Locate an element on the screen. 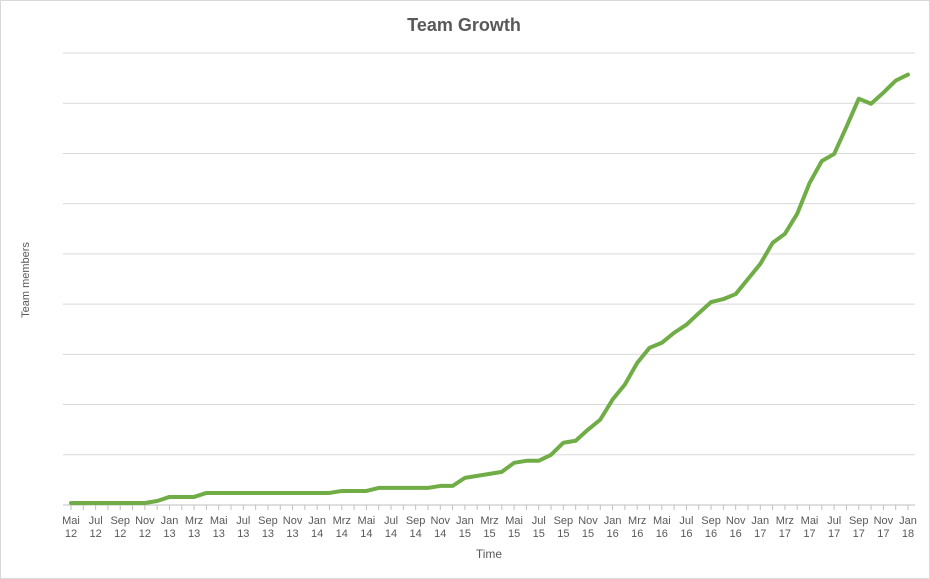  x-tick-label: Jul 14 is located at coordinates (391, 527).